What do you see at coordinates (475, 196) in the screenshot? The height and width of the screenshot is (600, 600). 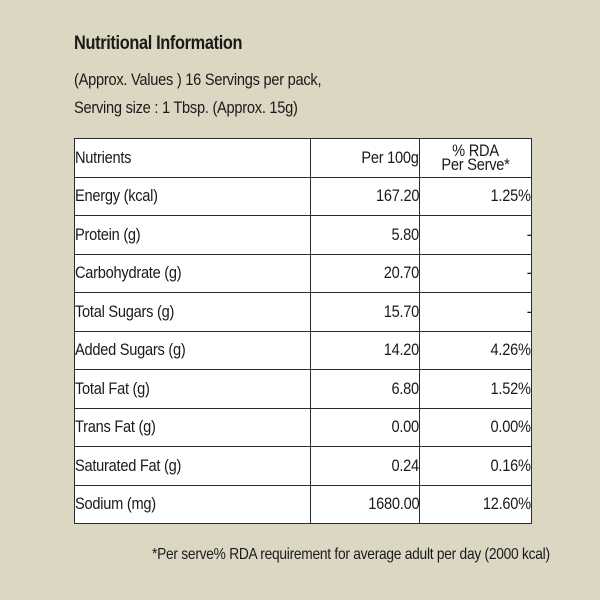 I see `rda-value: 1.25%` at bounding box center [475, 196].